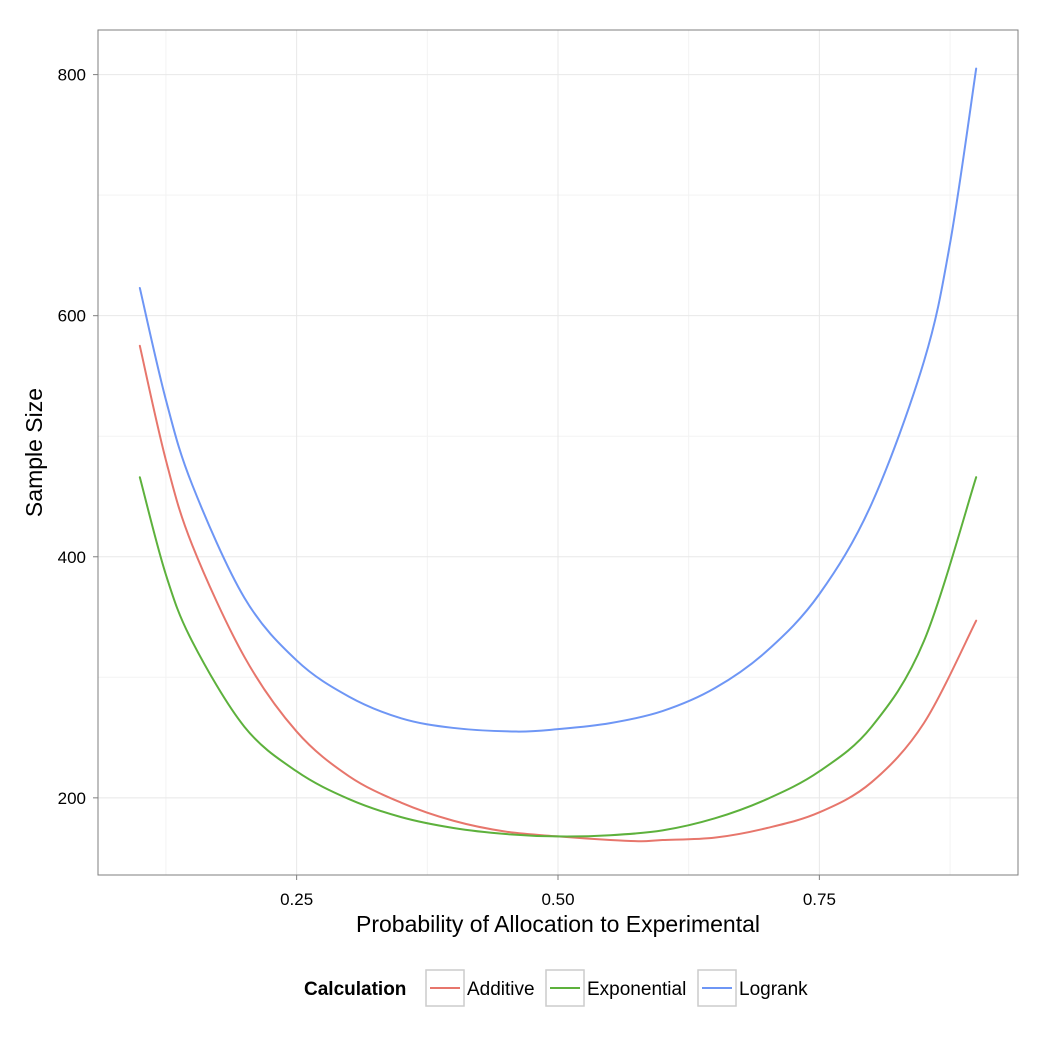  What do you see at coordinates (72, 557) in the screenshot?
I see `y-tick-label: 400` at bounding box center [72, 557].